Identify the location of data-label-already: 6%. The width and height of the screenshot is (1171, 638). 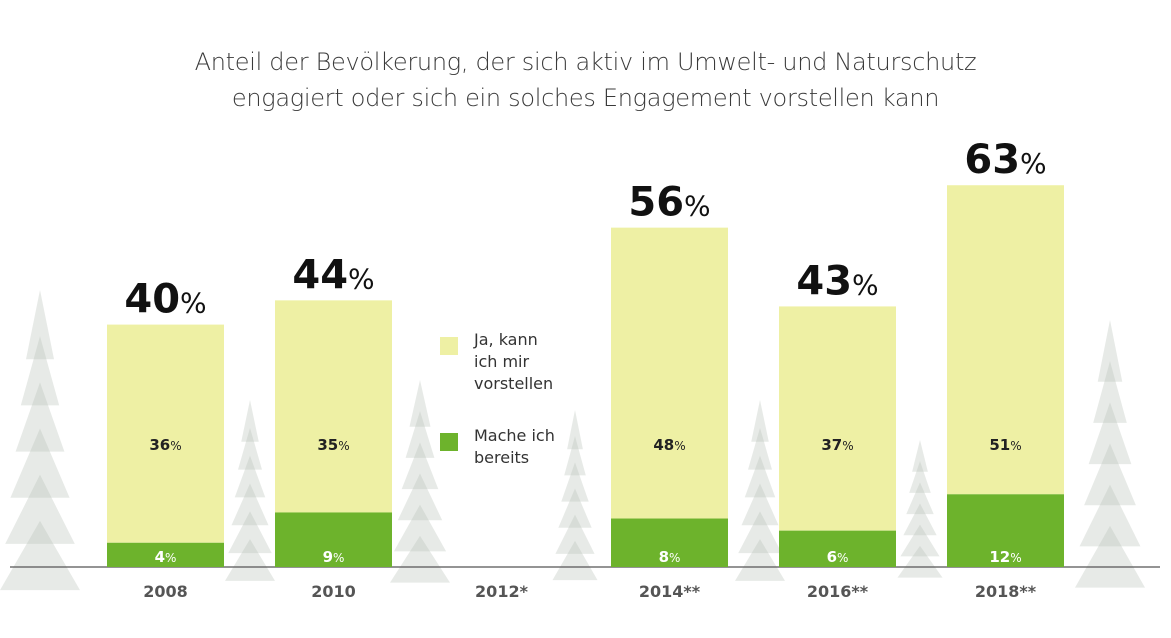
(838, 557).